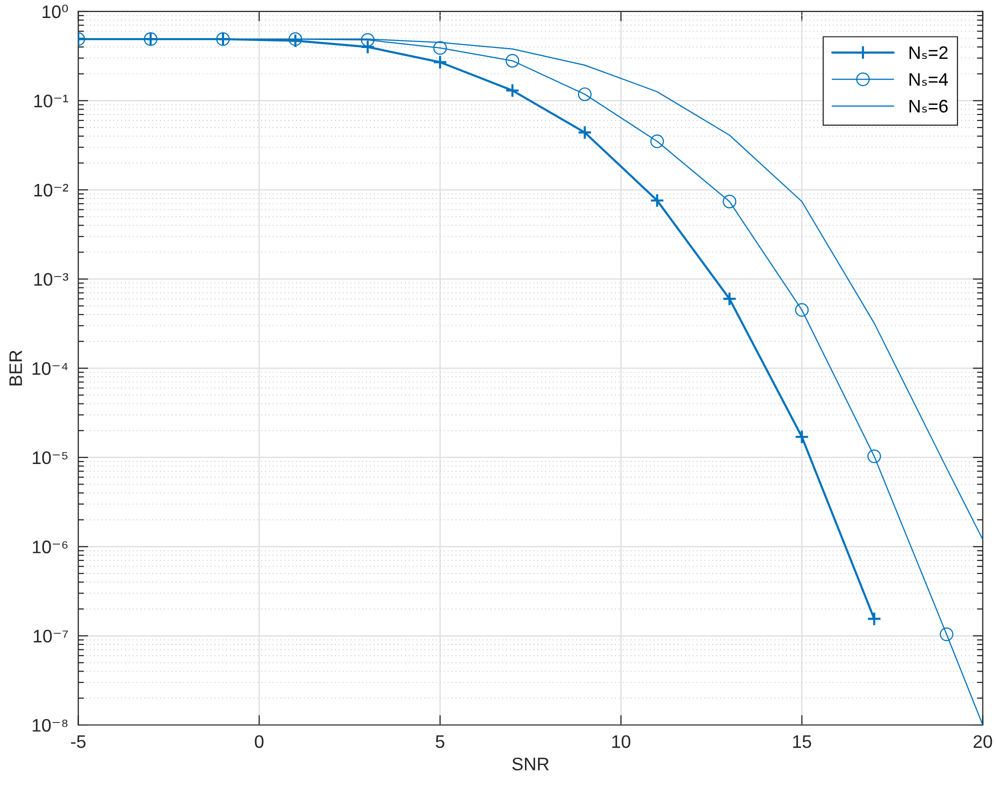 The image size is (996, 786). I want to click on x-tick-label: 0, so click(259, 741).